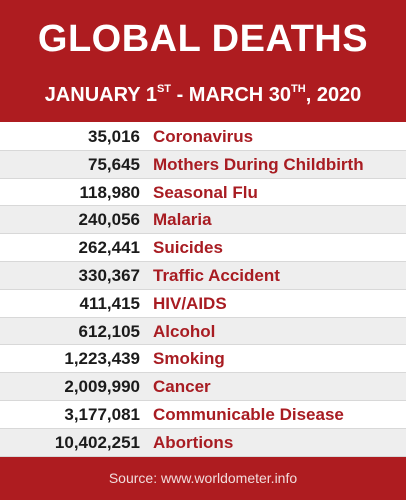 This screenshot has width=406, height=500. What do you see at coordinates (182, 220) in the screenshot?
I see `cause-label: Malaria` at bounding box center [182, 220].